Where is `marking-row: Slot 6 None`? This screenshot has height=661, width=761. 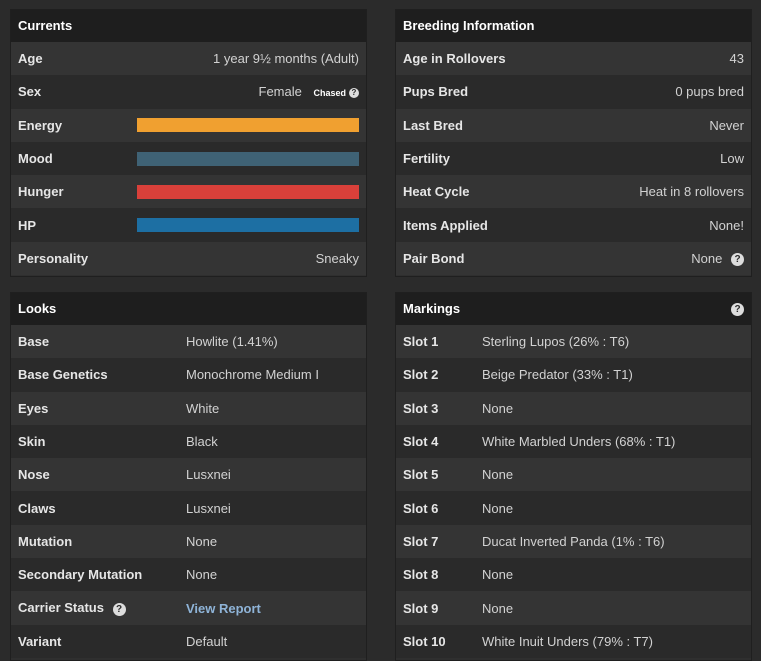 marking-row: Slot 6 None is located at coordinates (573, 508).